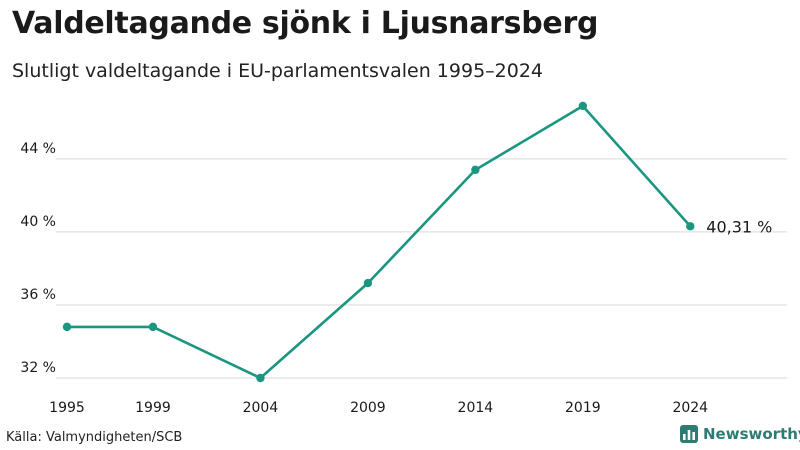 This screenshot has height=450, width=800. What do you see at coordinates (38, 258) in the screenshot?
I see `y-axis-ticks: 32 % 36 % 40 % 44 %` at bounding box center [38, 258].